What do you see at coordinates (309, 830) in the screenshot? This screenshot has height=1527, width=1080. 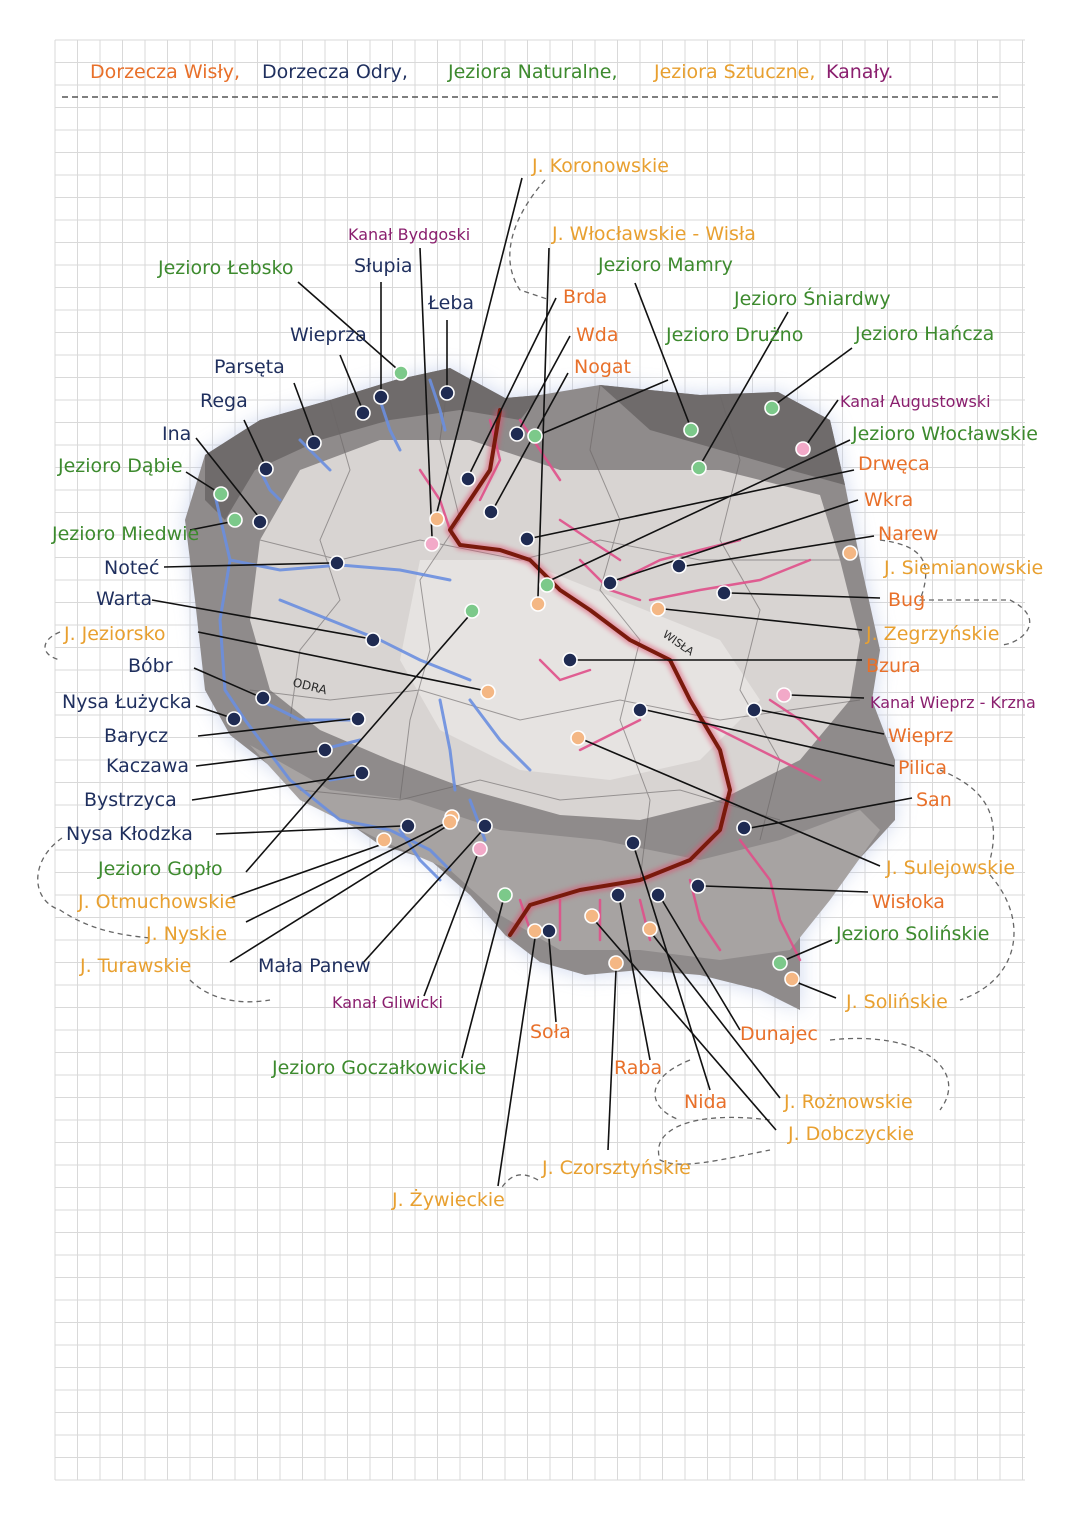 I see `leader-line-nysa-klodzka` at bounding box center [309, 830].